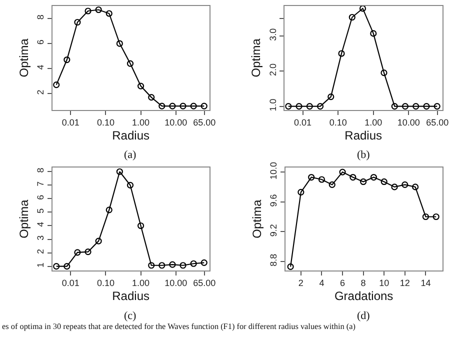 The width and height of the screenshot is (474, 337). What do you see at coordinates (41, 265) in the screenshot?
I see `y-tick-label: 1` at bounding box center [41, 265].